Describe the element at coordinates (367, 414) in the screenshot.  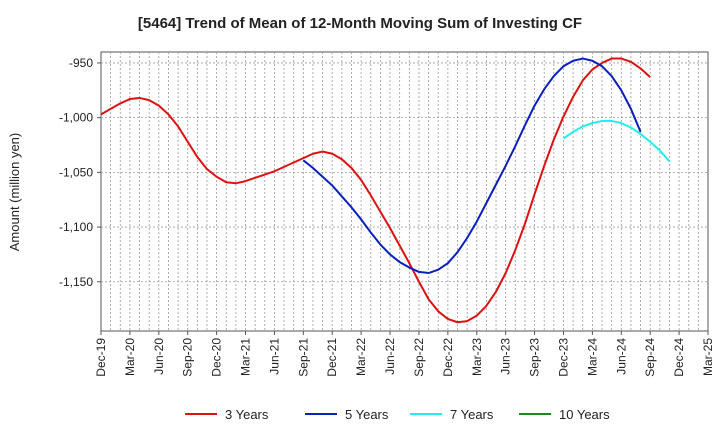
I see `legend-5-years-label: 5 Years` at that location.